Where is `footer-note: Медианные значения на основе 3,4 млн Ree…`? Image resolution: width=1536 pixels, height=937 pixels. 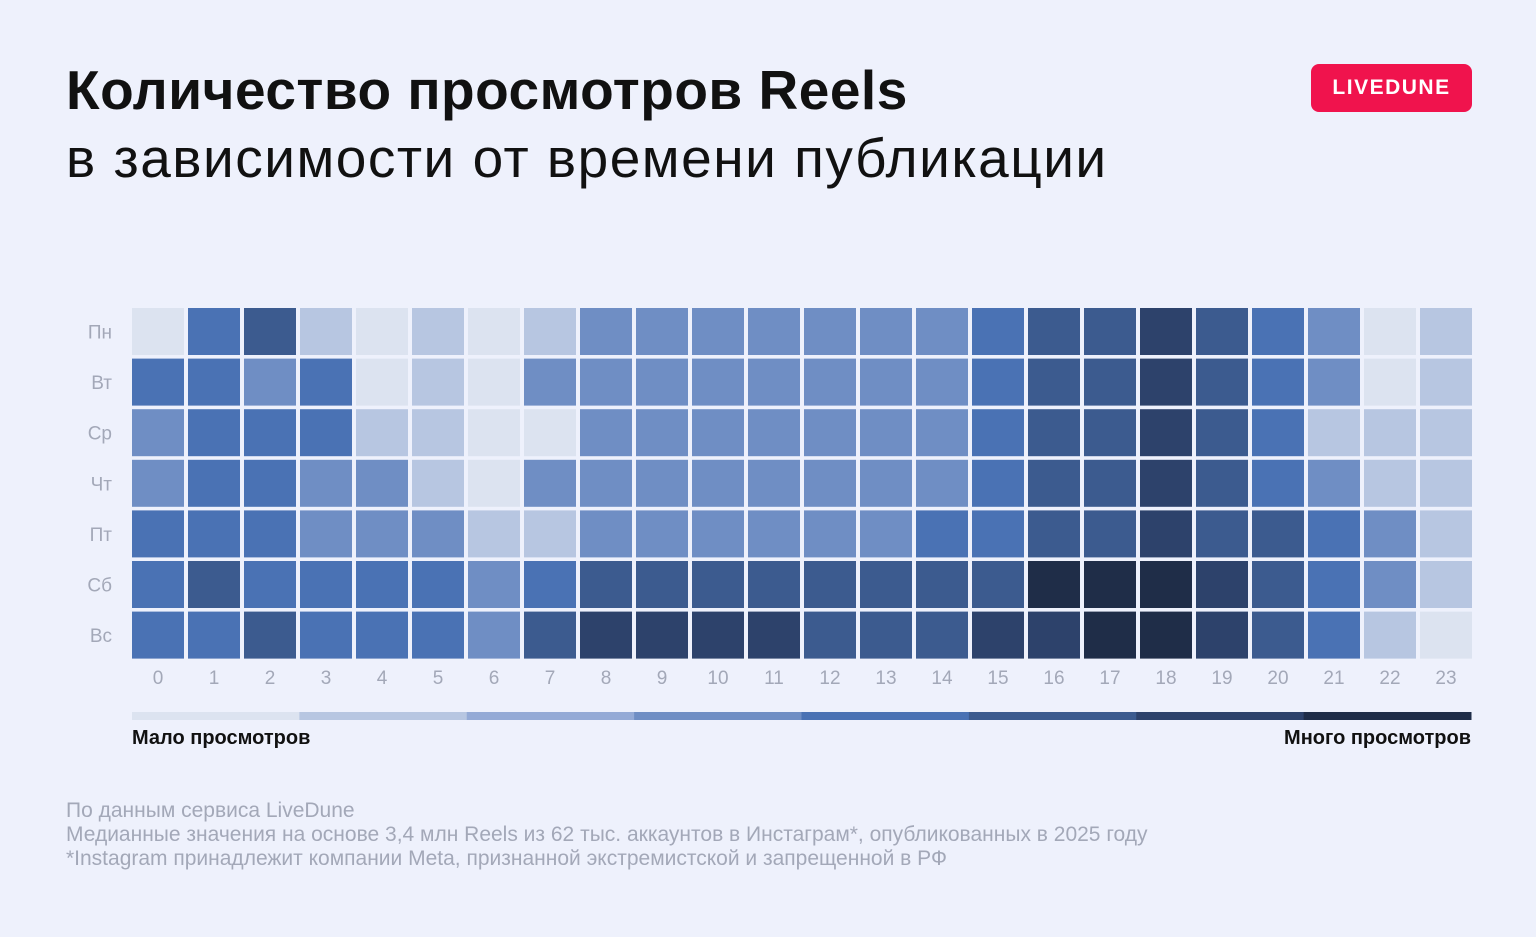
footer-note: Медианные значения на основе 3,4 млн Ree… is located at coordinates (607, 834).